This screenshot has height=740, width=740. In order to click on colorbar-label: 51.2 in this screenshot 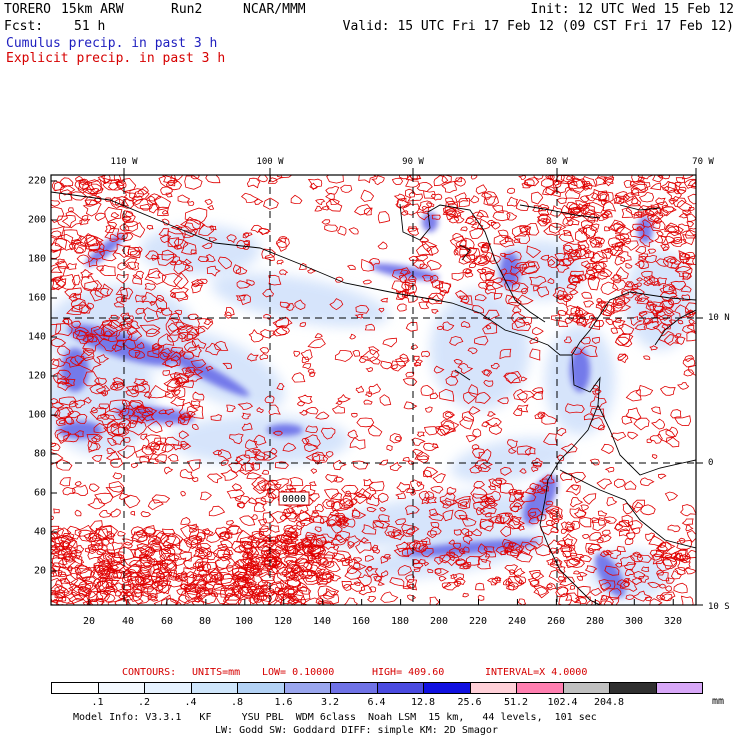, I will do `click(516, 702)`.